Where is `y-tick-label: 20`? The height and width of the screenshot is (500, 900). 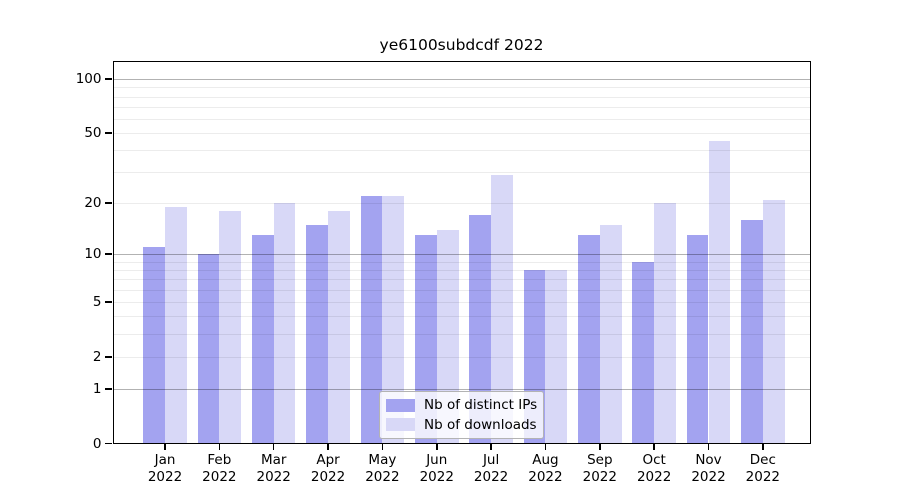
y-tick-label: 20 is located at coordinates (93, 203).